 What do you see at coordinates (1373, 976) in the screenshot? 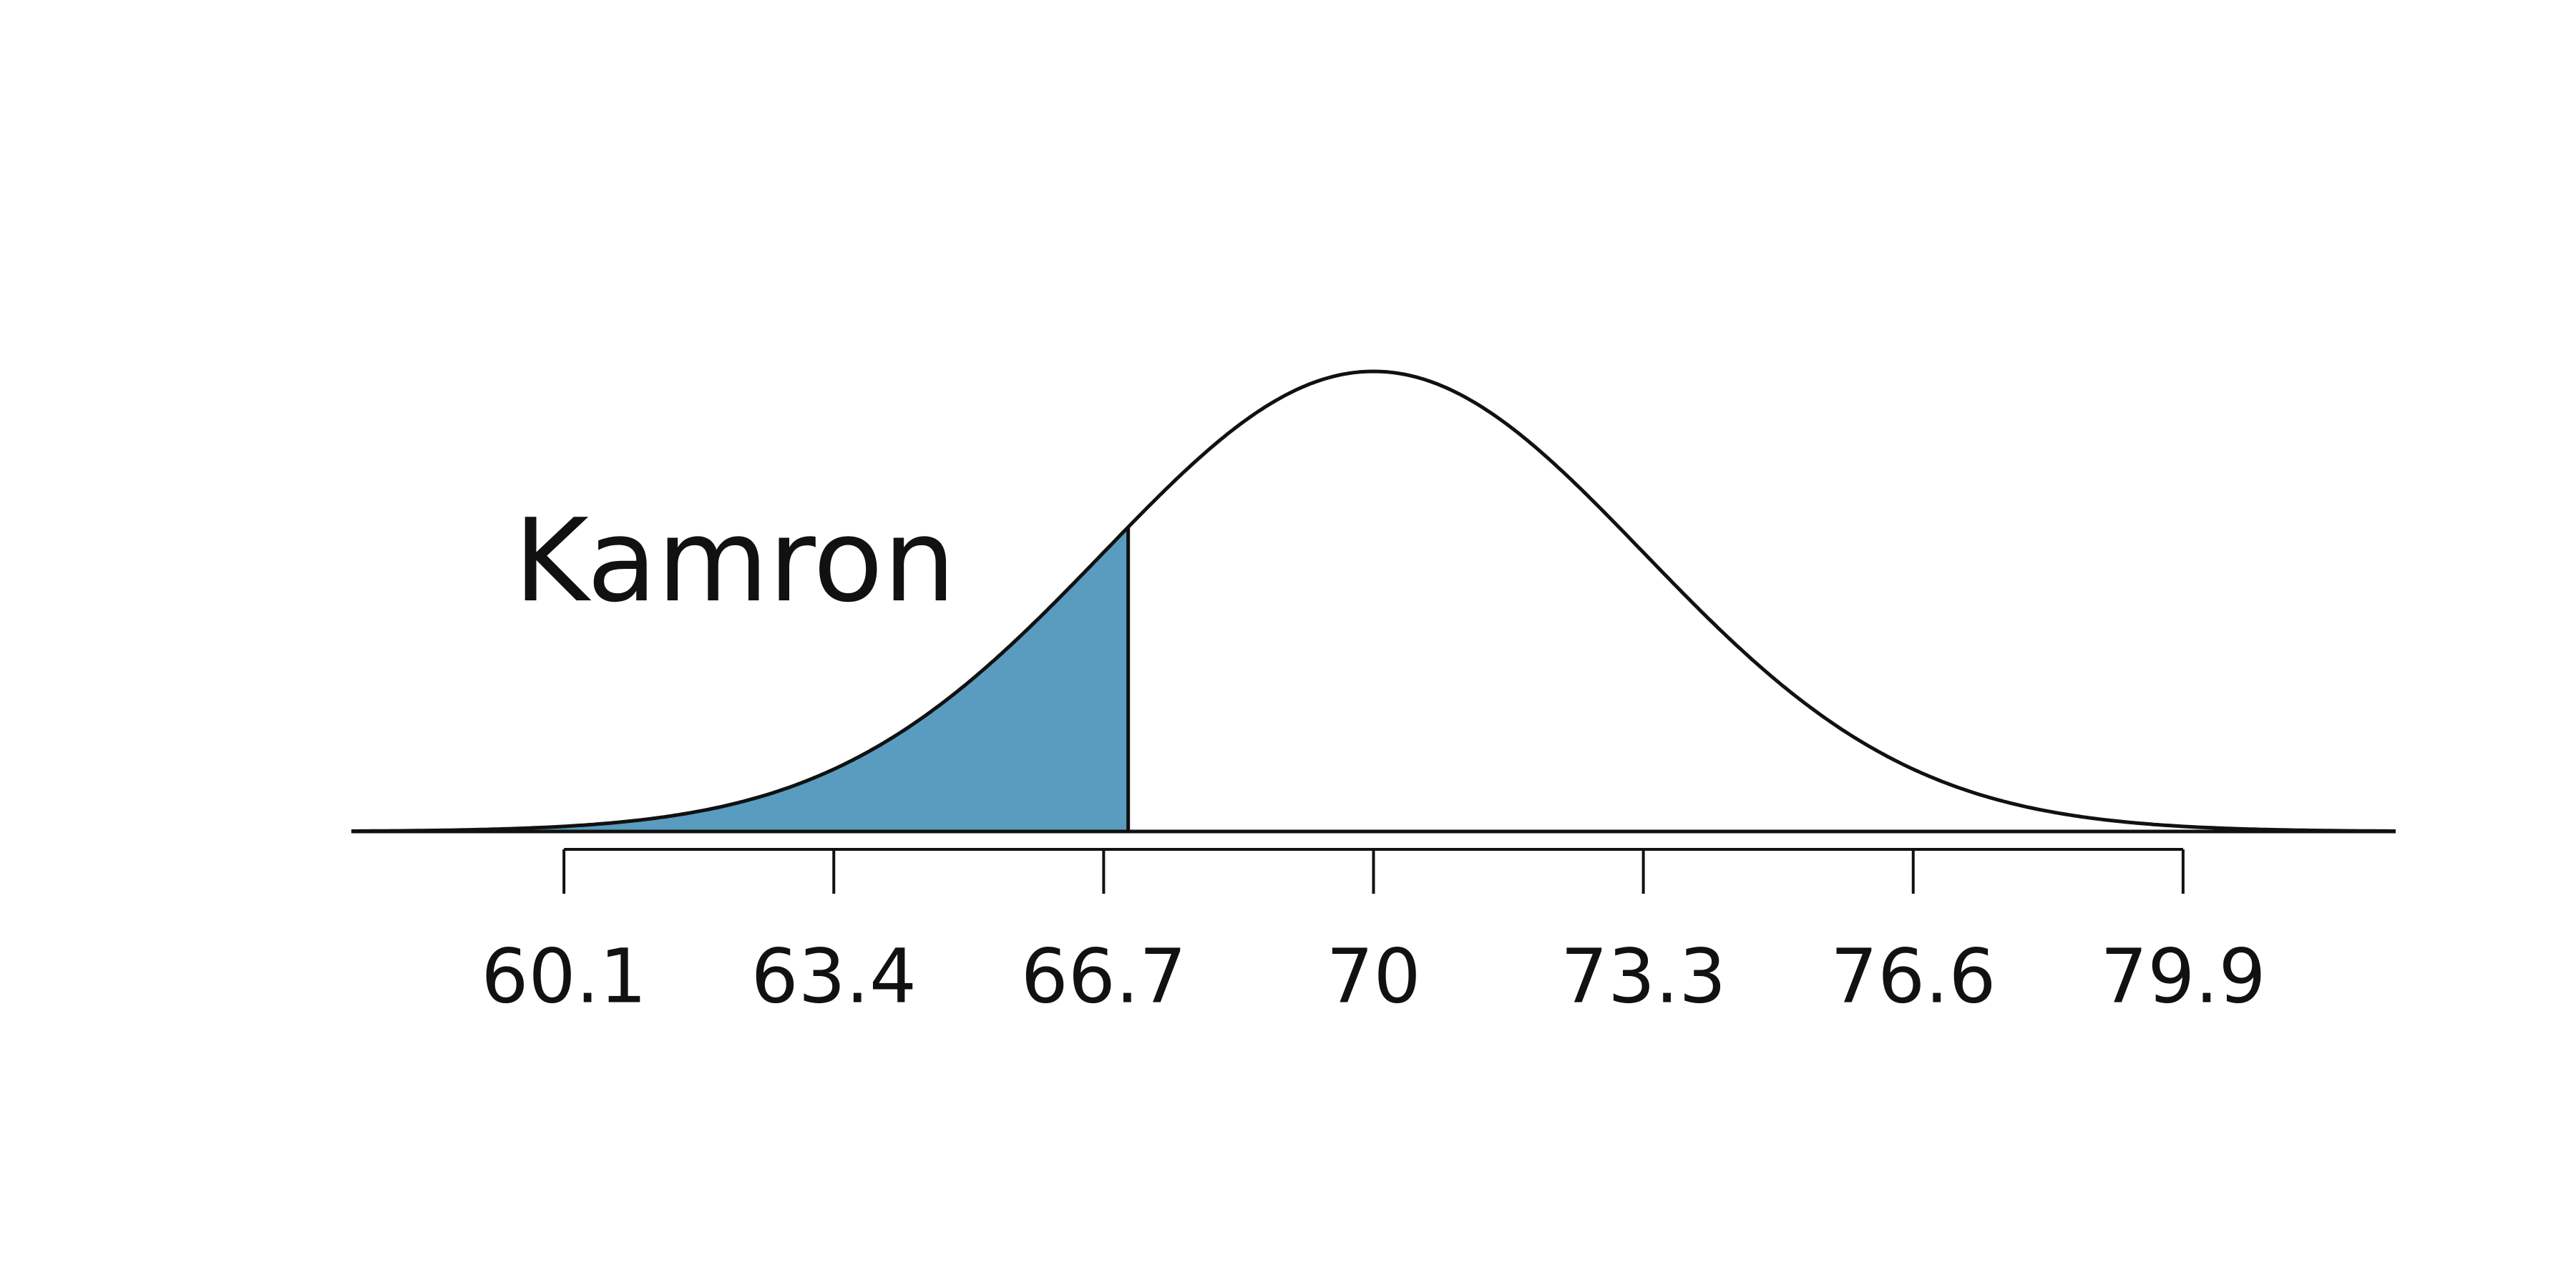
I see `x-tick-label: 70` at bounding box center [1373, 976].